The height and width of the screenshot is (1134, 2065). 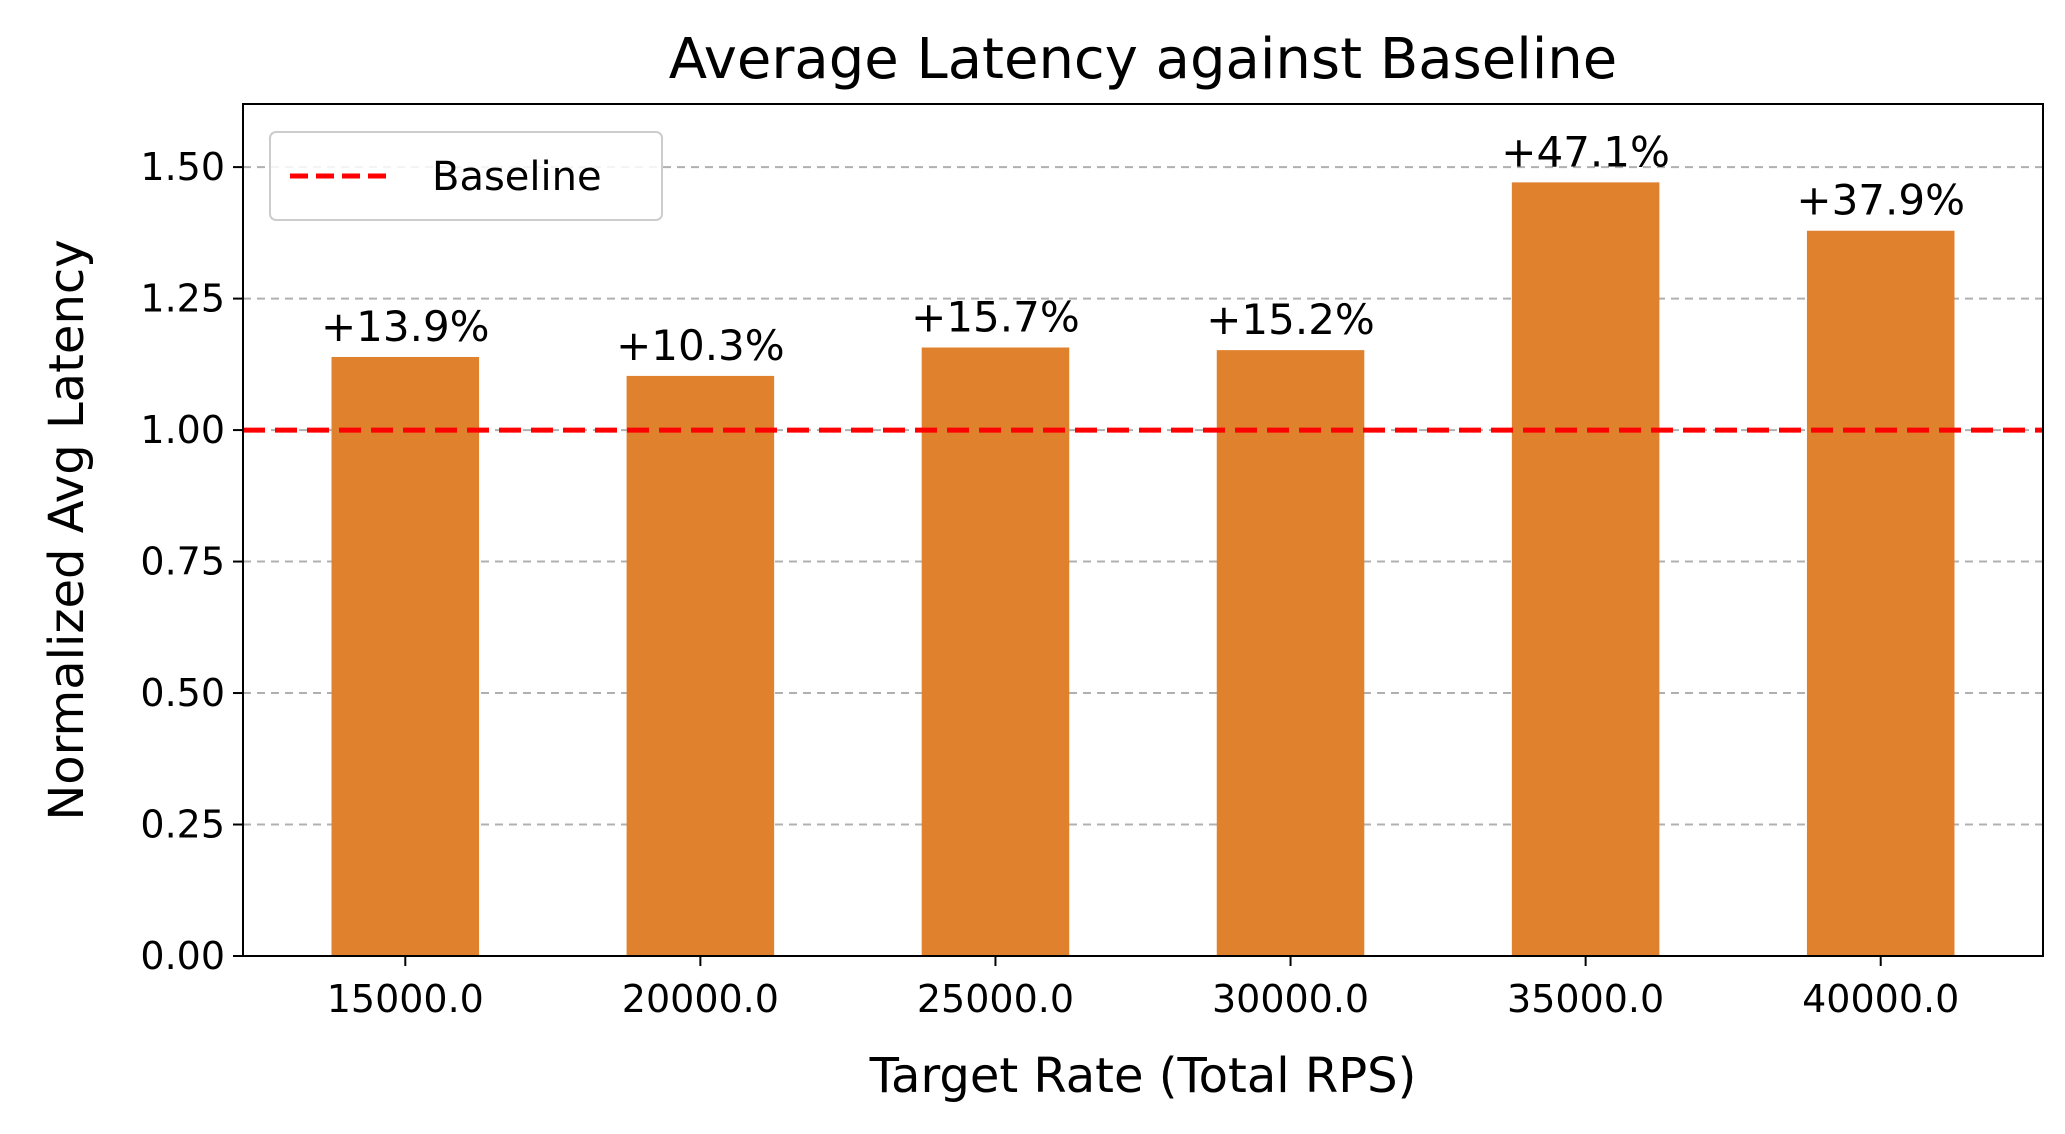 What do you see at coordinates (1290, 999) in the screenshot?
I see `x-tick-label-3: 30000.0` at bounding box center [1290, 999].